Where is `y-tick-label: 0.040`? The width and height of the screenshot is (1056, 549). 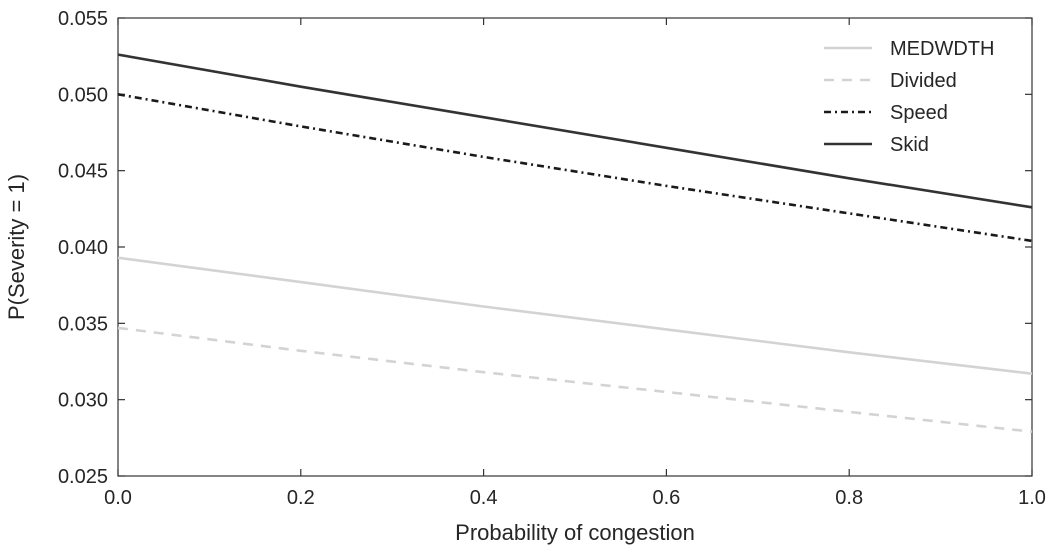
y-tick-label: 0.040 is located at coordinates (83, 248).